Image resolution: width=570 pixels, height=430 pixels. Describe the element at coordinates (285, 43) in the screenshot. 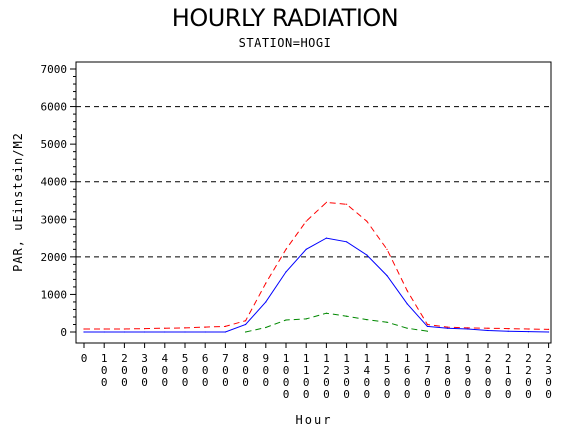

I see `chart-subtitle: STATION=HOGI` at that location.